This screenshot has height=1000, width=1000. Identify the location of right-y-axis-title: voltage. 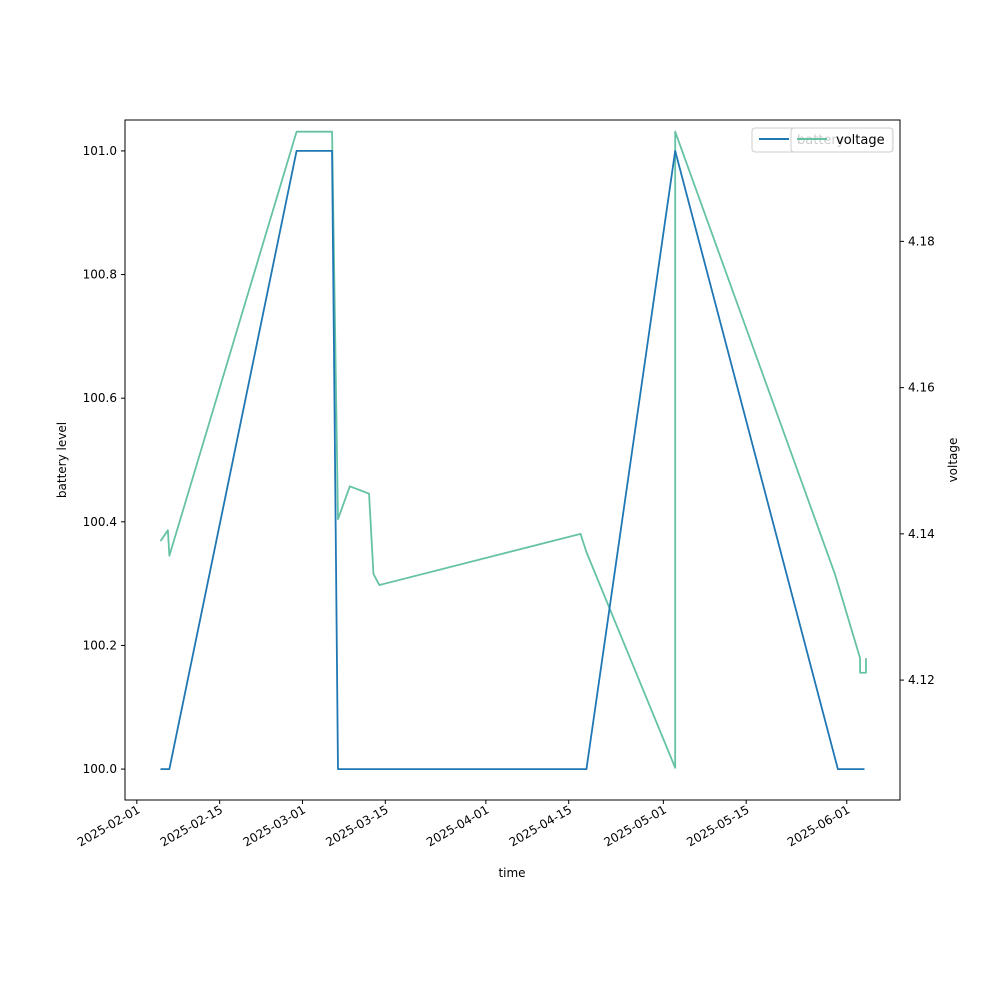
(953, 460).